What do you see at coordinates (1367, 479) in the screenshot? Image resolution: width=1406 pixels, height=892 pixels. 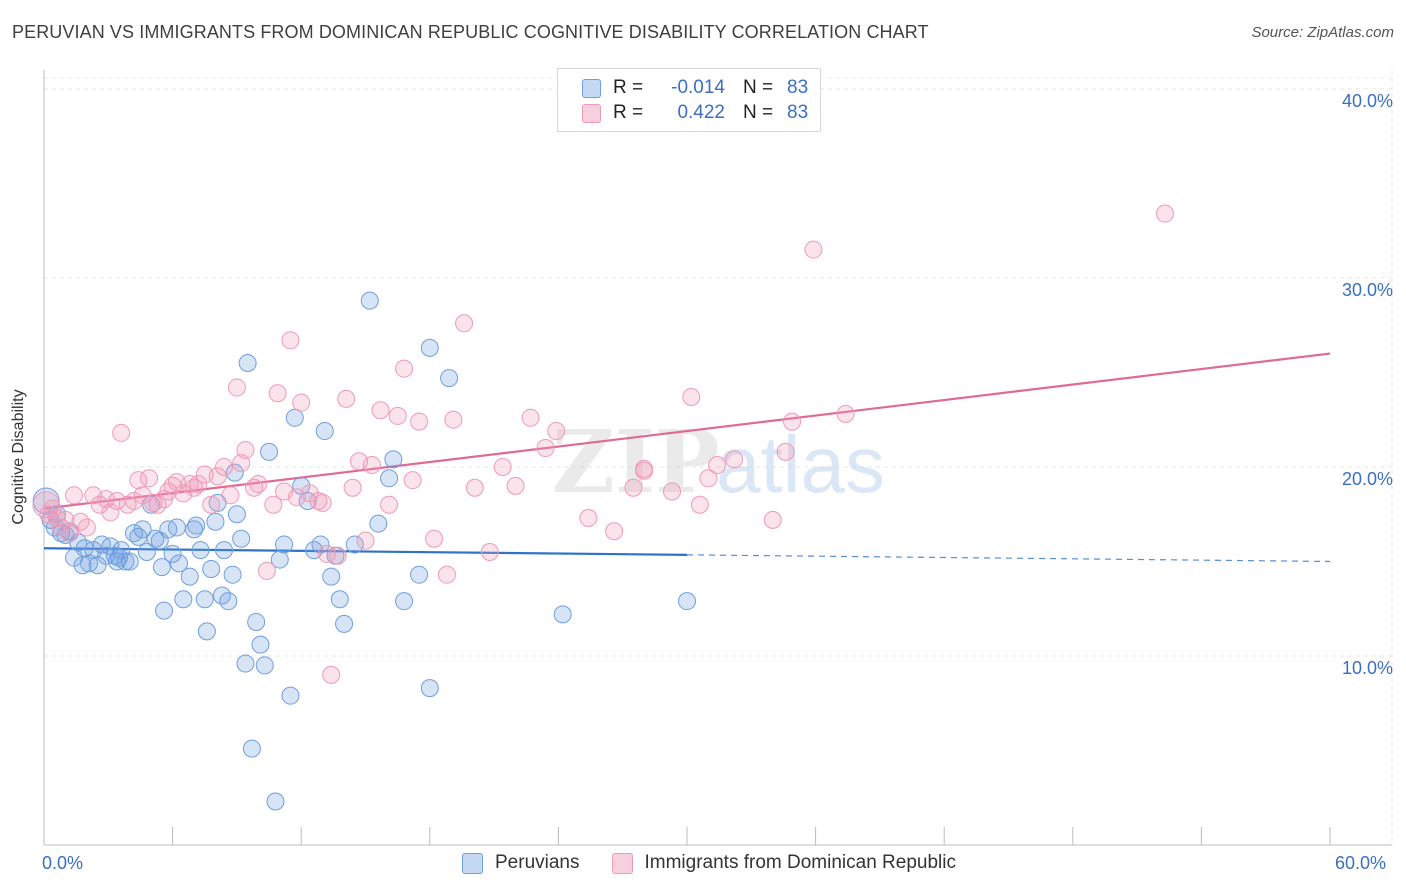 I see `y-tick-label-20: 20.0%` at bounding box center [1367, 479].